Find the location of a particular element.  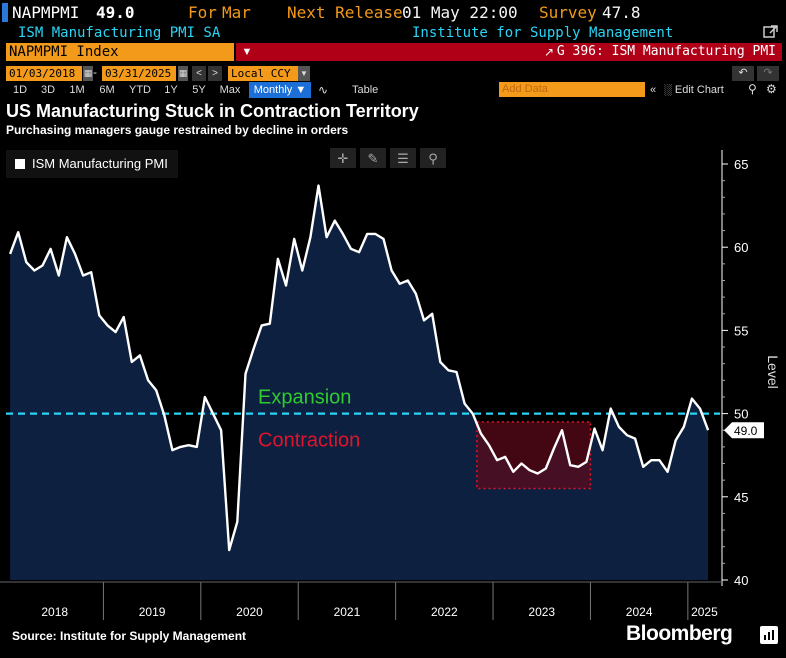

currency-select: Local CCY is located at coordinates (263, 73).